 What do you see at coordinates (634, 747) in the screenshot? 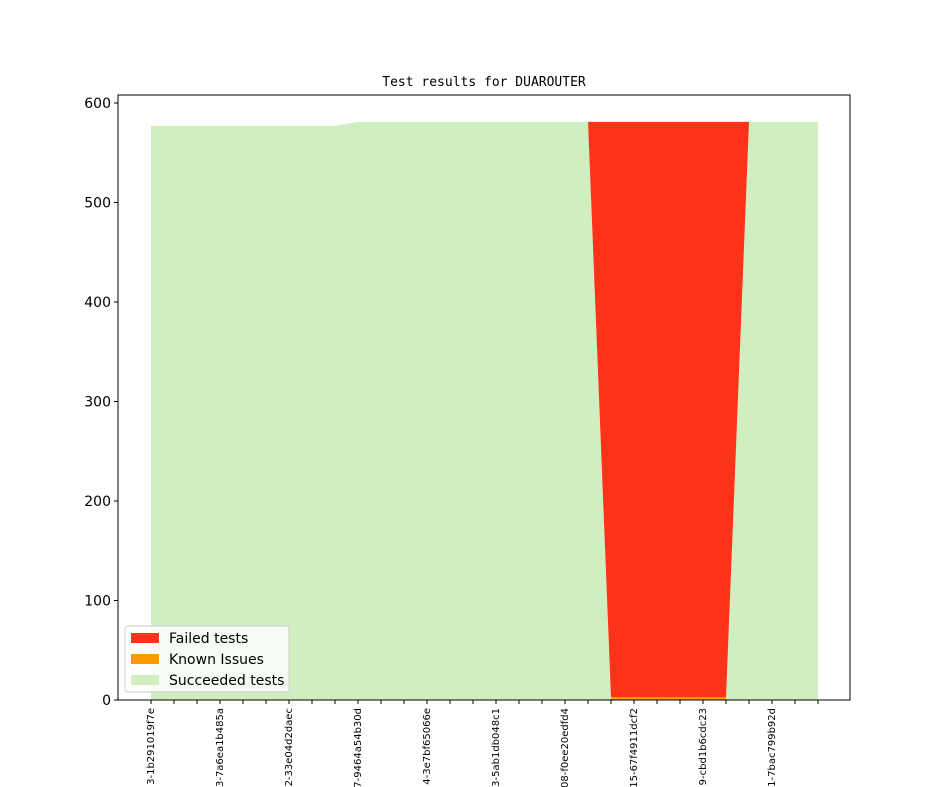
I see `x-tick-label: 15-67f4911dcf2` at bounding box center [634, 747].